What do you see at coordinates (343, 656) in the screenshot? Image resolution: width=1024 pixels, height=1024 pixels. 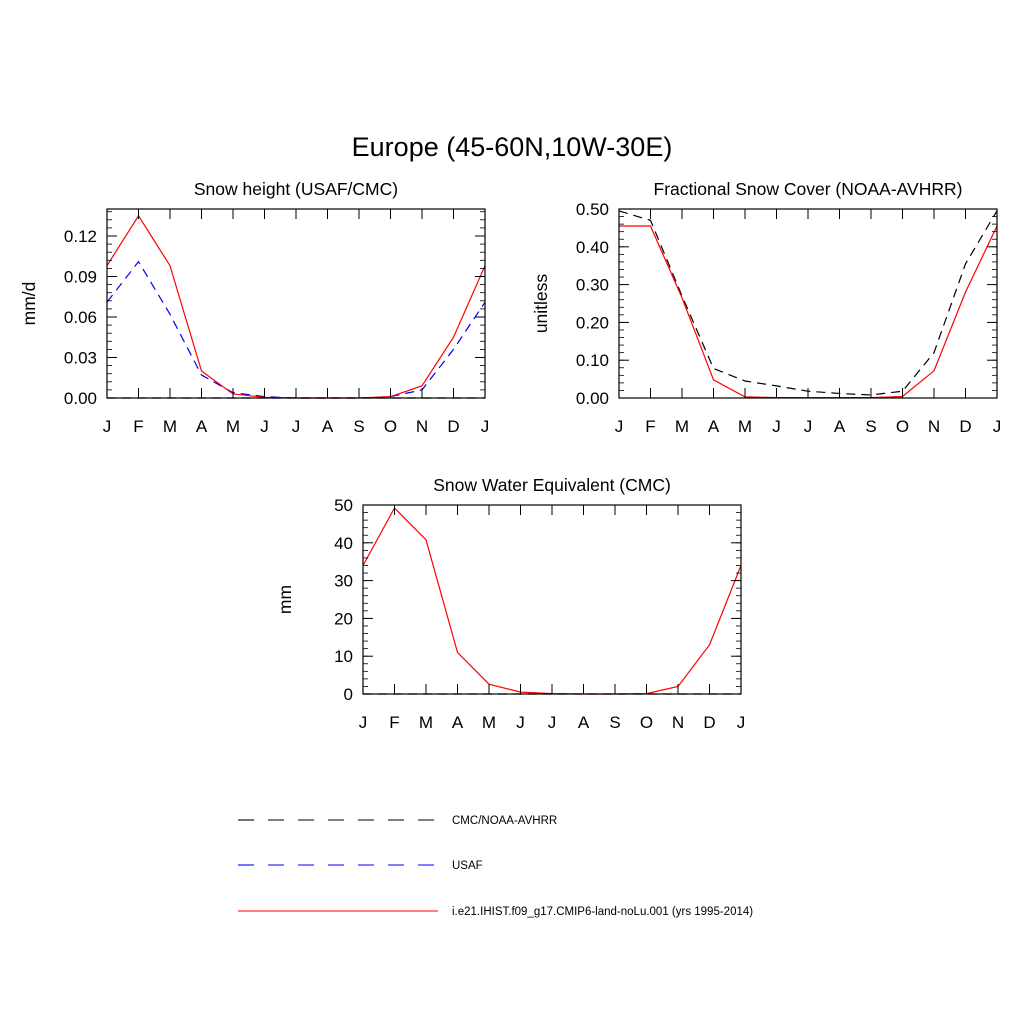 I see `y-tick-label: 10` at bounding box center [343, 656].